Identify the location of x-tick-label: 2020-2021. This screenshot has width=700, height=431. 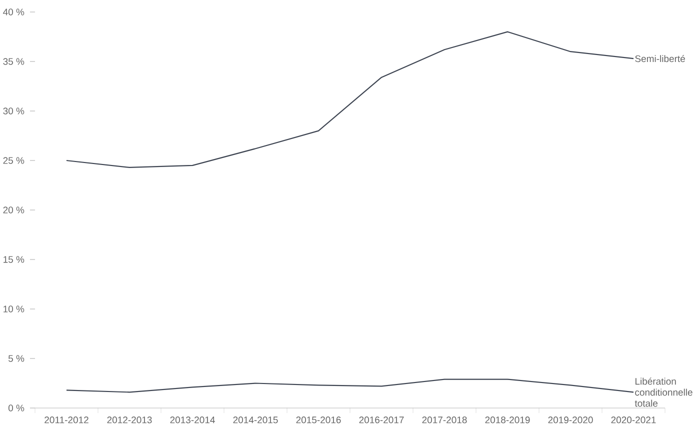
(633, 420).